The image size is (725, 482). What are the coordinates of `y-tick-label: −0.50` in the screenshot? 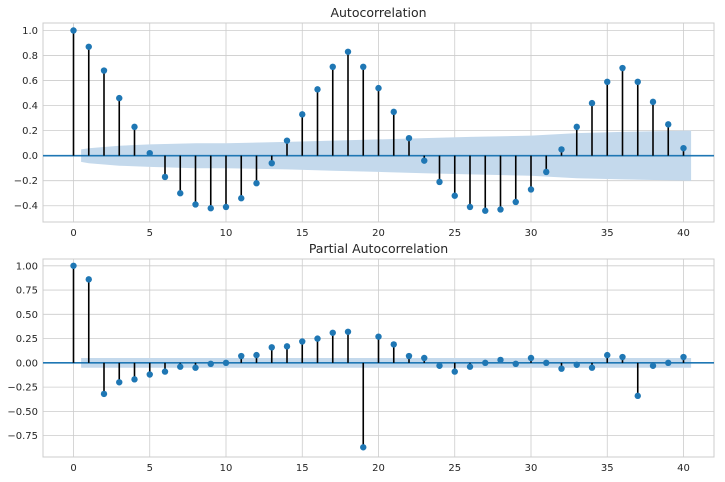 It's located at (22, 412).